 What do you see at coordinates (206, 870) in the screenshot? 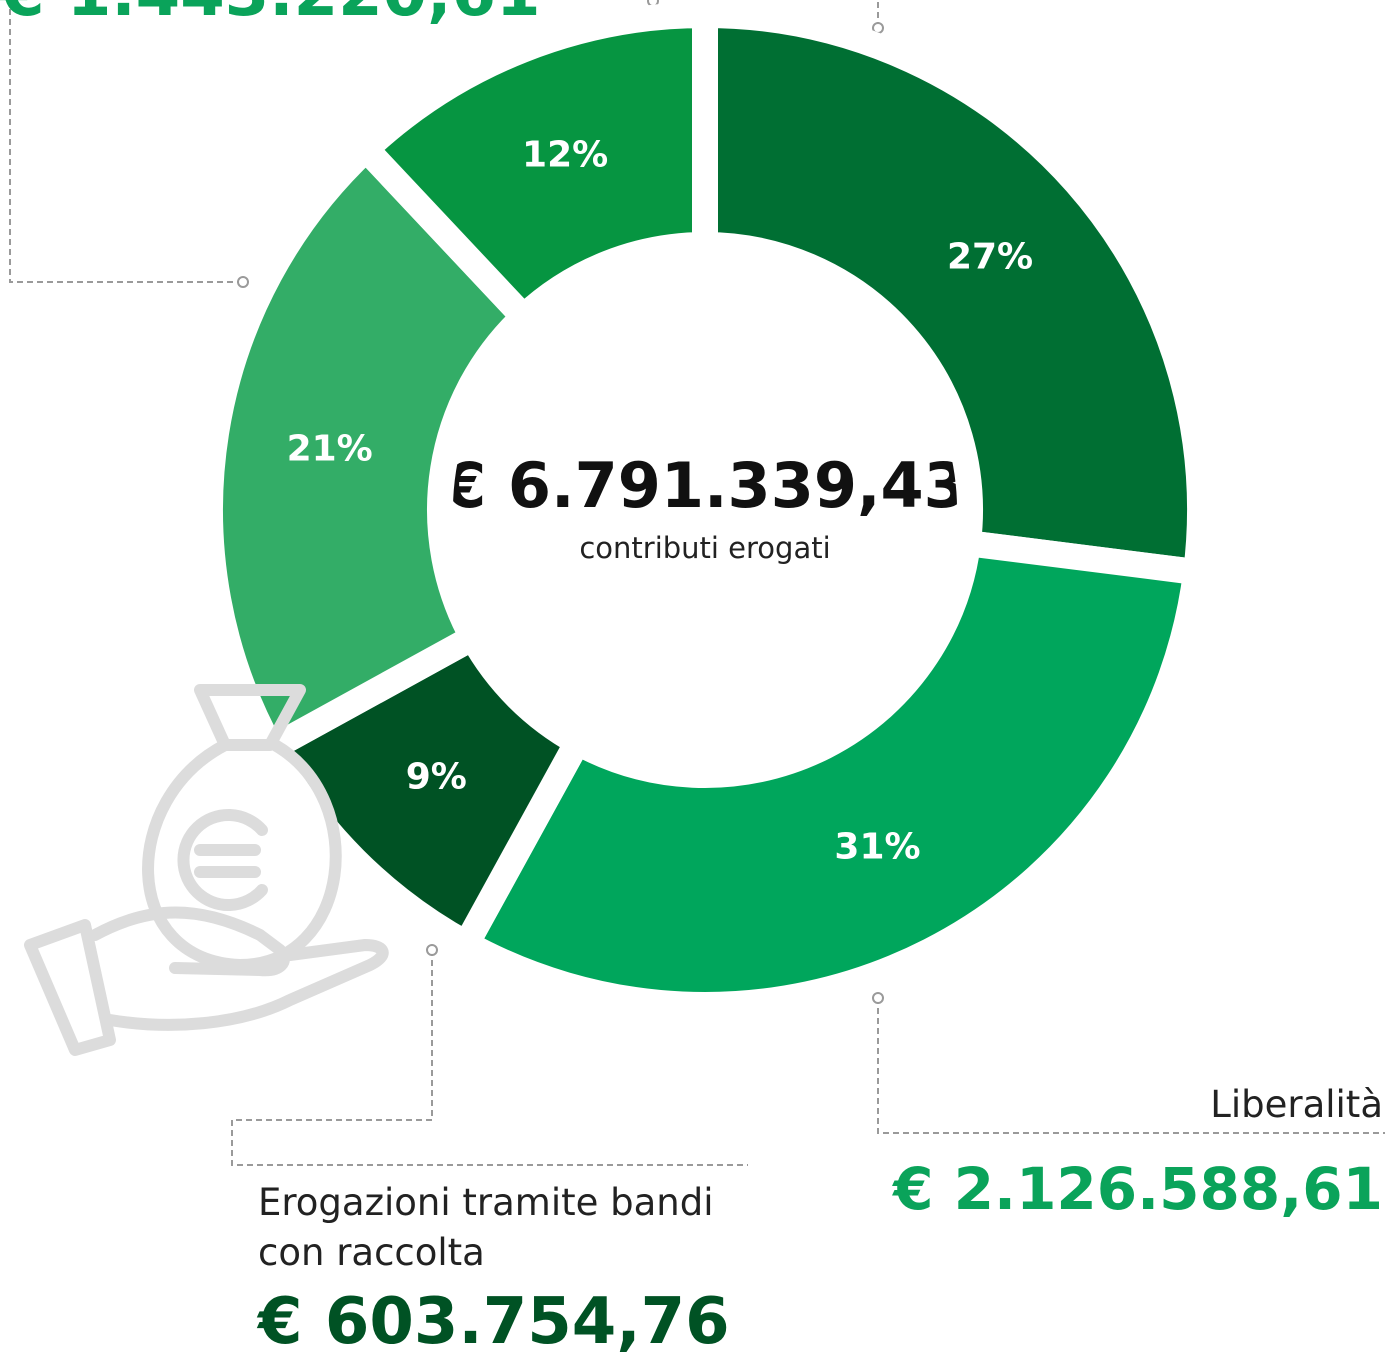
I see `money-icon` at bounding box center [206, 870].